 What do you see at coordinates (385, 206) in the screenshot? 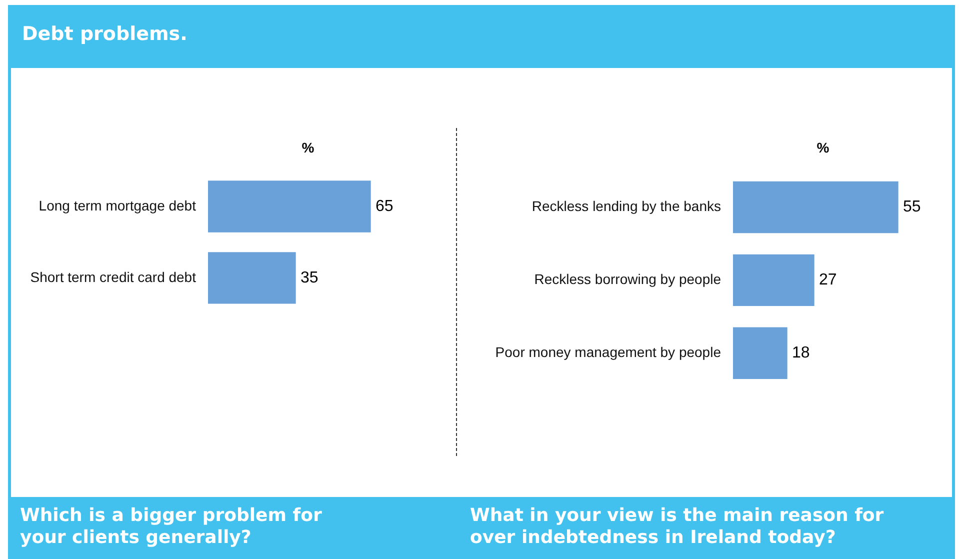
I see `data-label: 65` at bounding box center [385, 206].